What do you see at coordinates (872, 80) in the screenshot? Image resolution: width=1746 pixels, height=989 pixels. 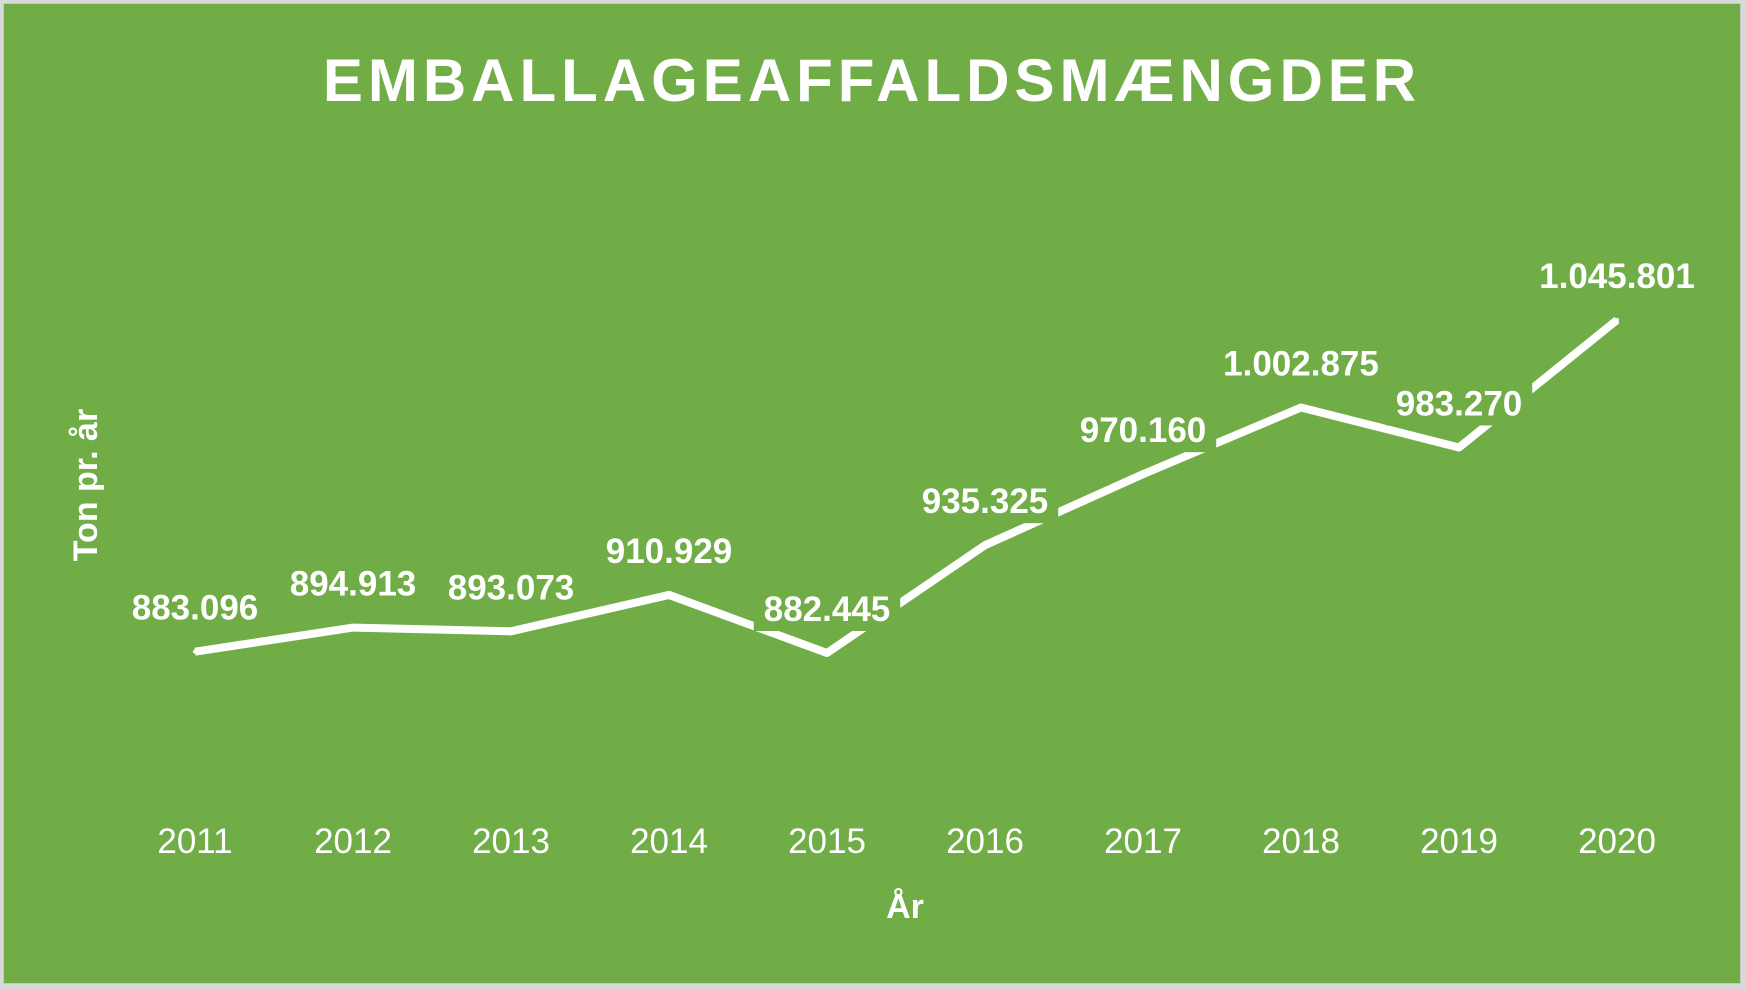 I see `chart-title: EMBALLAGEAFFALDSMÆNGDER` at bounding box center [872, 80].